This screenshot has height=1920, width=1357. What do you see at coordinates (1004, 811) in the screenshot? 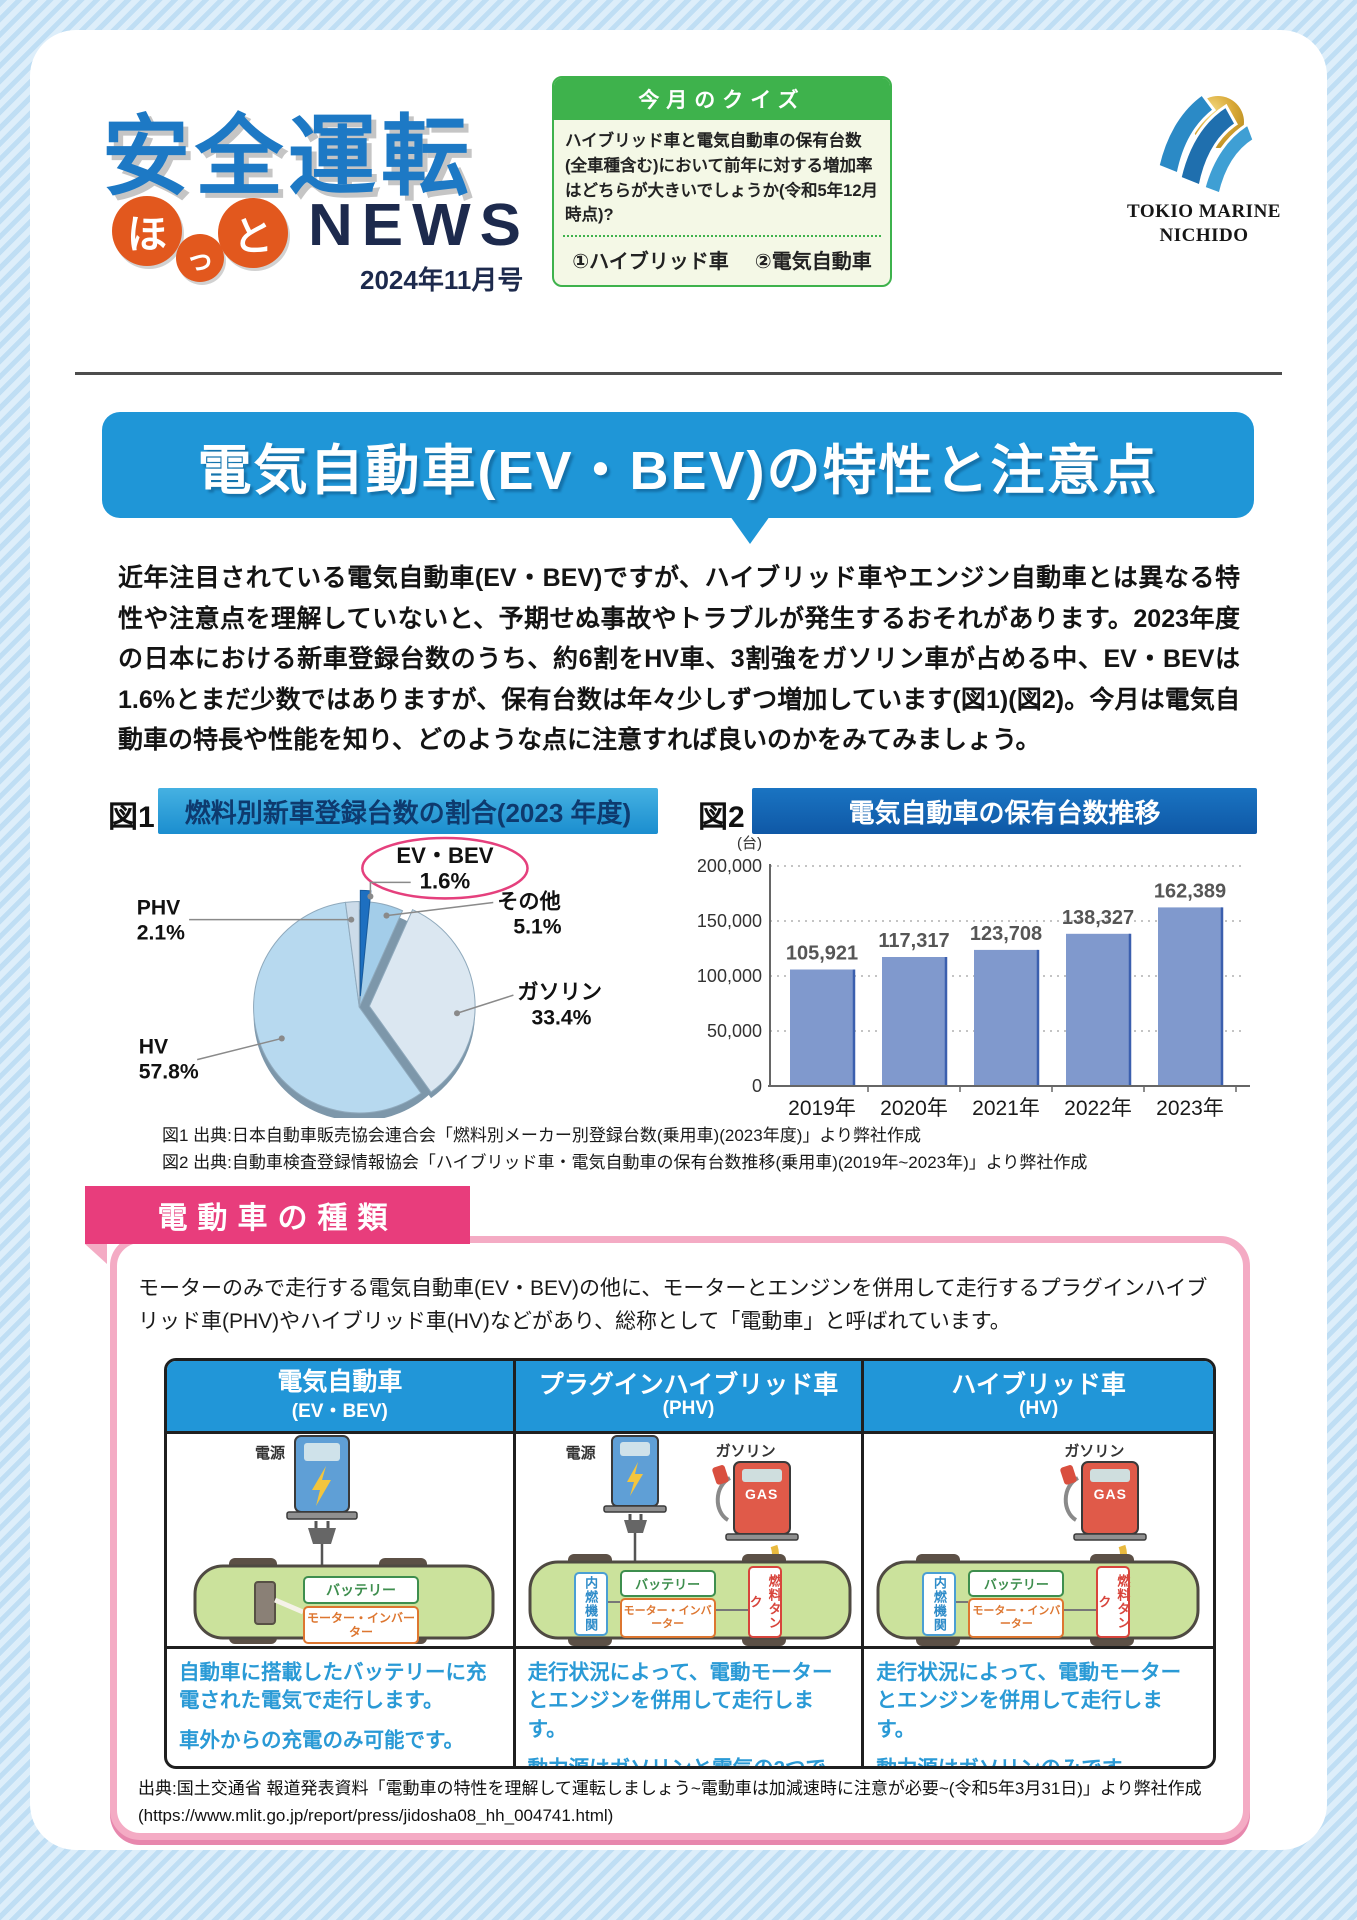
I see `figure2-title: 電気自動車の保有台数推移` at bounding box center [1004, 811].